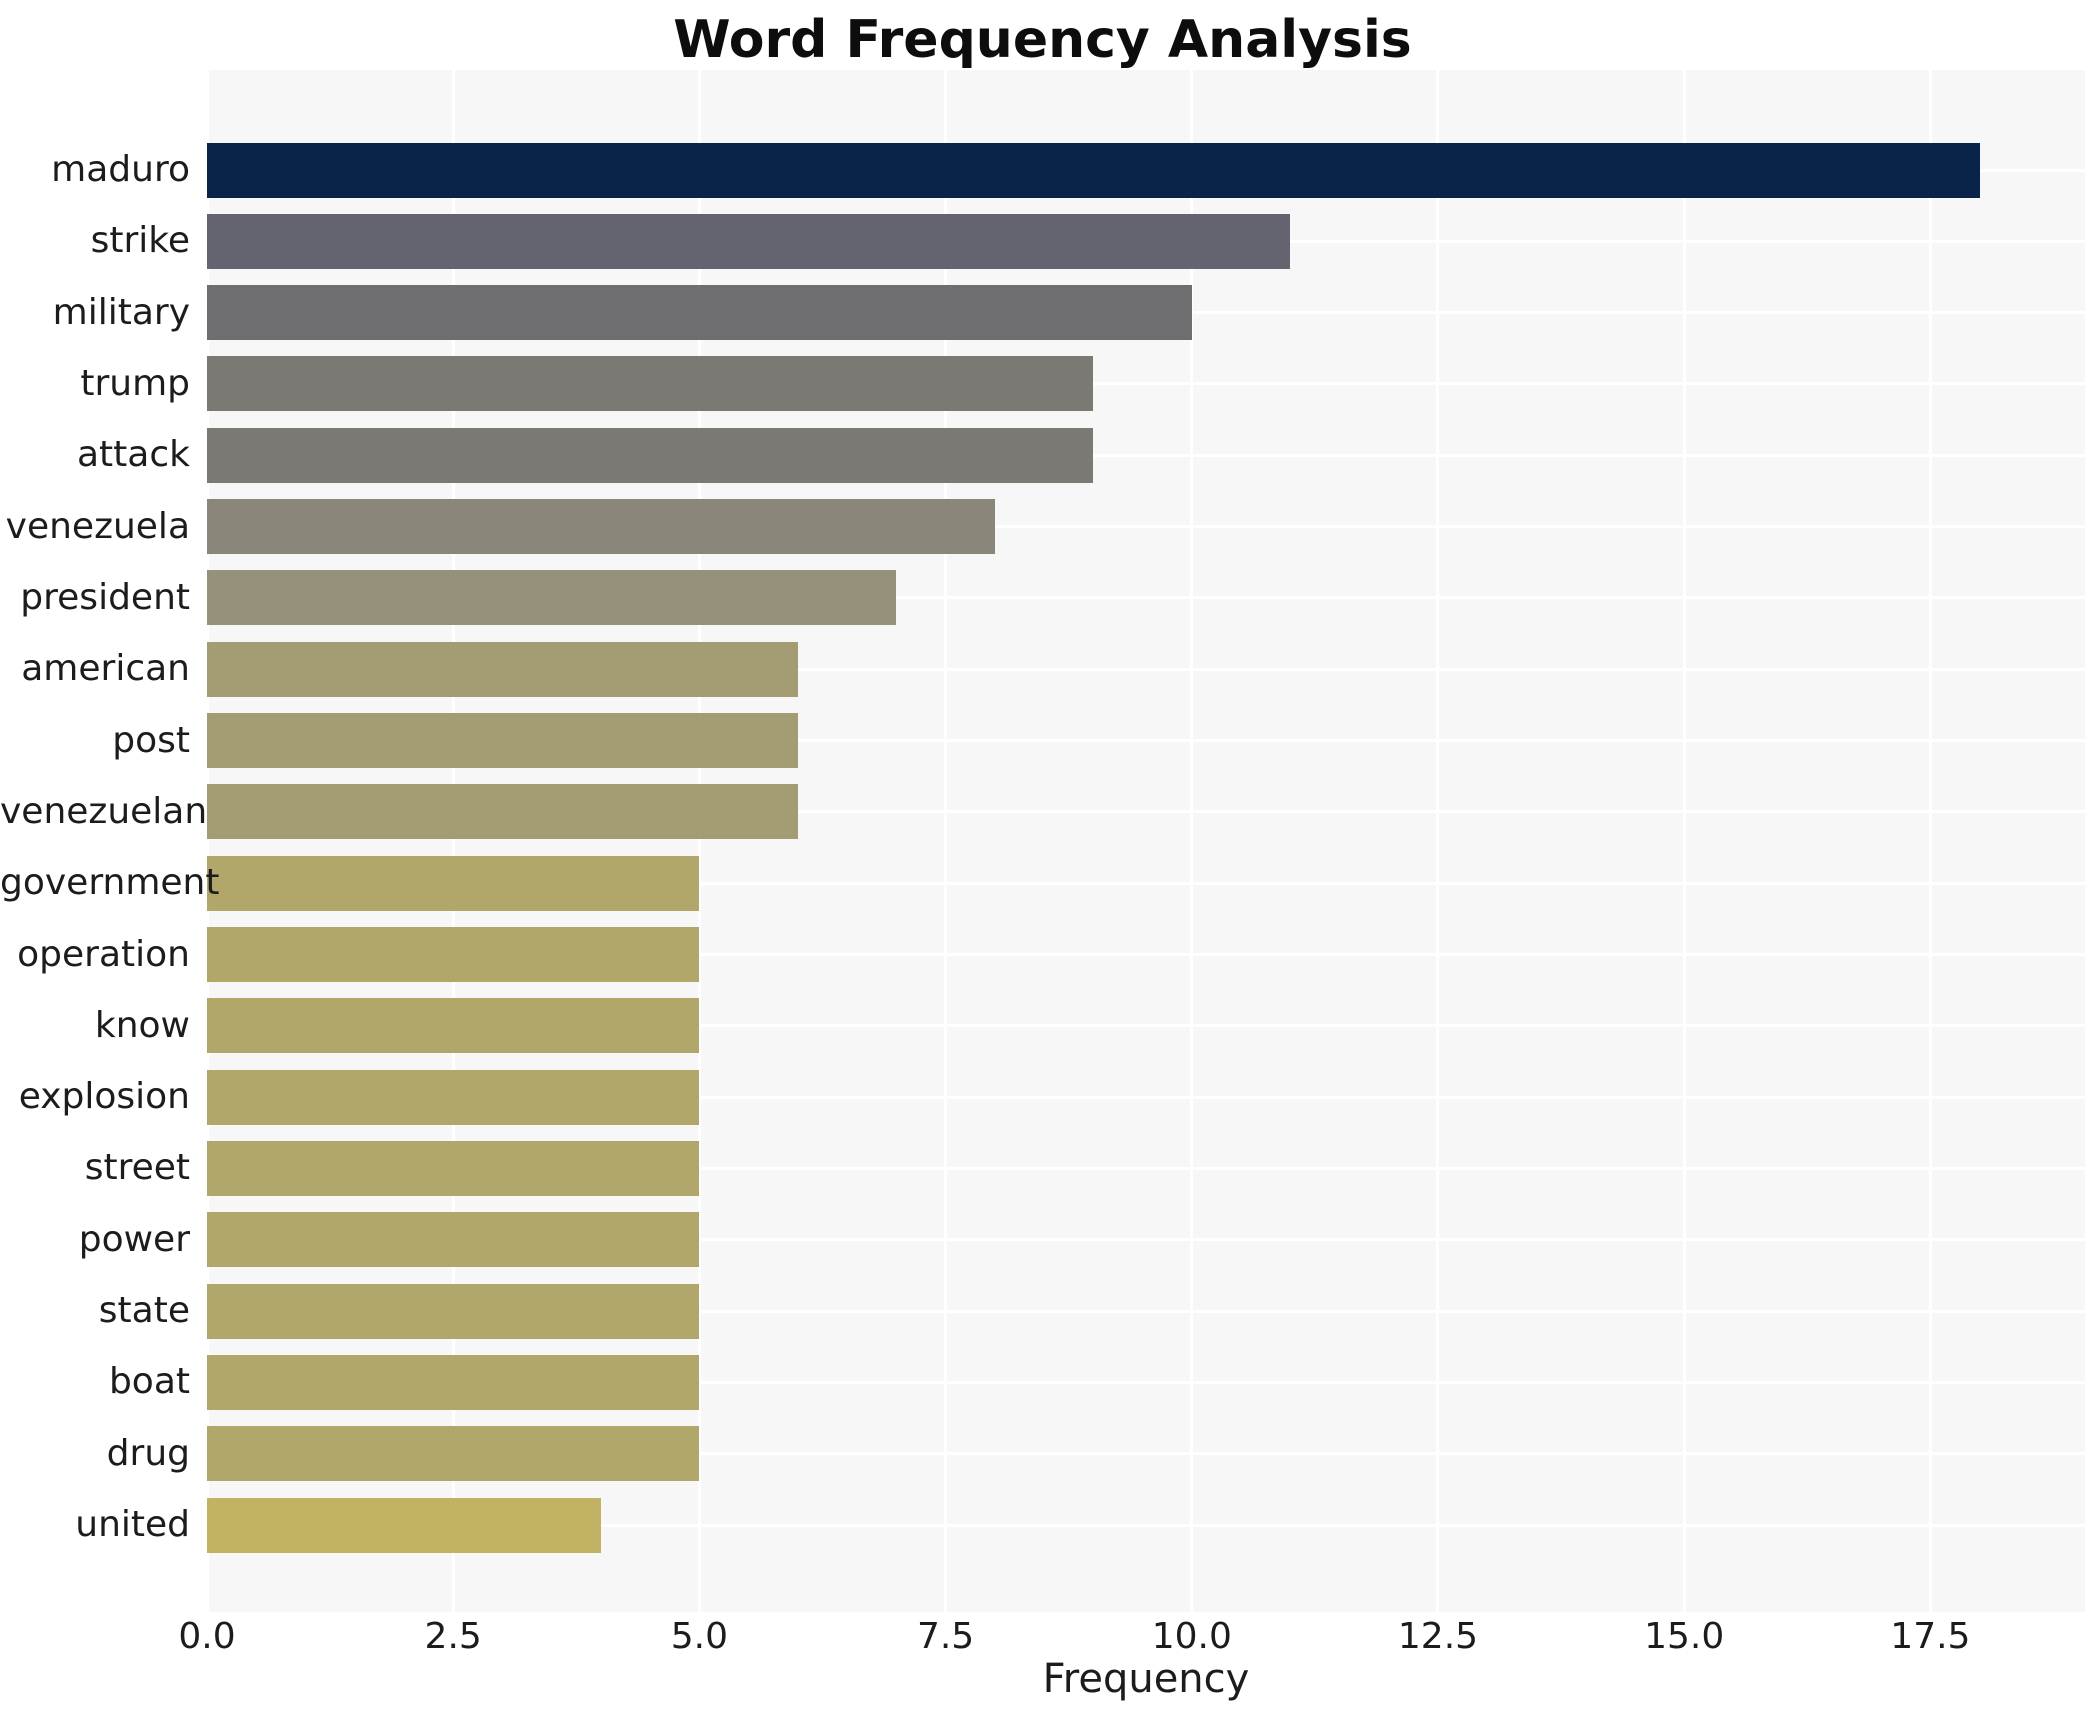 The image size is (2085, 1710). What do you see at coordinates (453, 1636) in the screenshot?
I see `x-tick-label-2.5: 2.5` at bounding box center [453, 1636].